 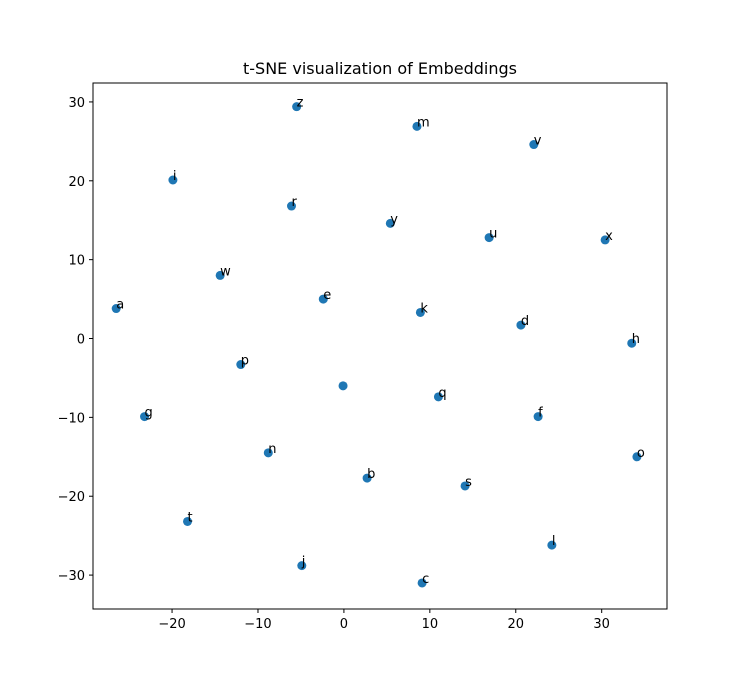 What do you see at coordinates (71, 497) in the screenshot?
I see `y-tick-label: −20` at bounding box center [71, 497].